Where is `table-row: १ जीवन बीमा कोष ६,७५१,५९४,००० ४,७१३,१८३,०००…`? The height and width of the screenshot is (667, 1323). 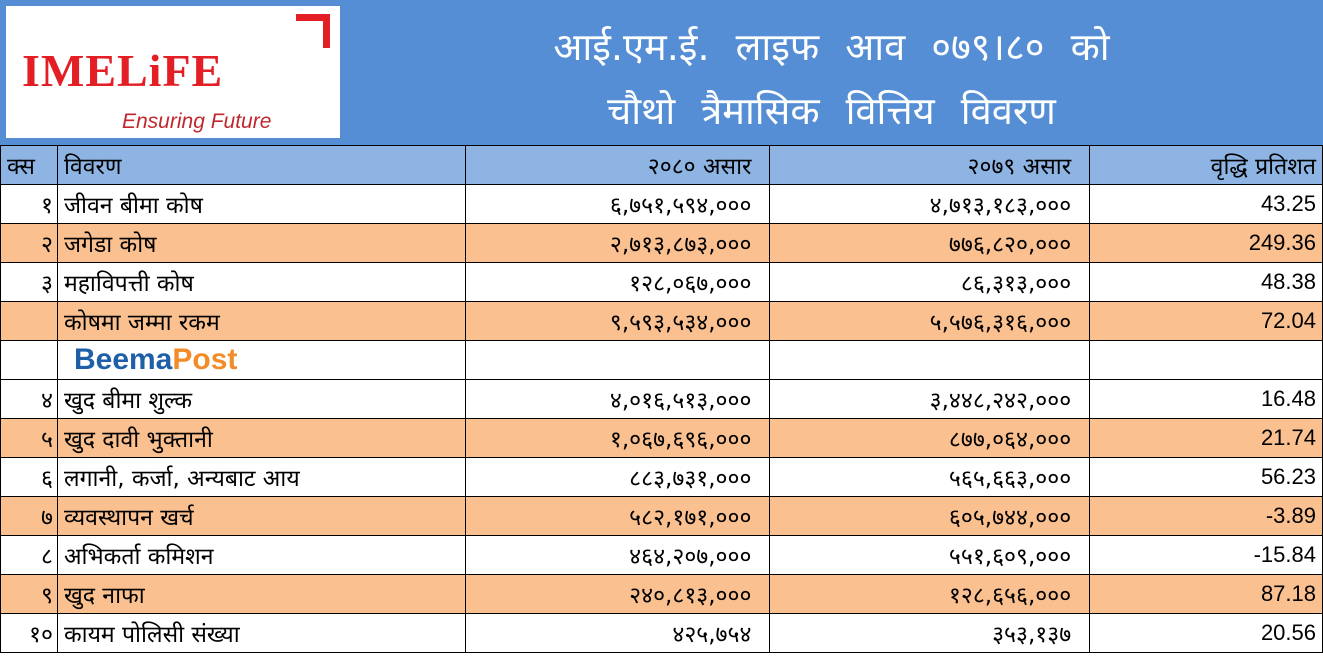 table-row: १ जीवन बीमा कोष ६,७५१,५९४,००० ४,७१३,१८३,०००… is located at coordinates (661, 204).